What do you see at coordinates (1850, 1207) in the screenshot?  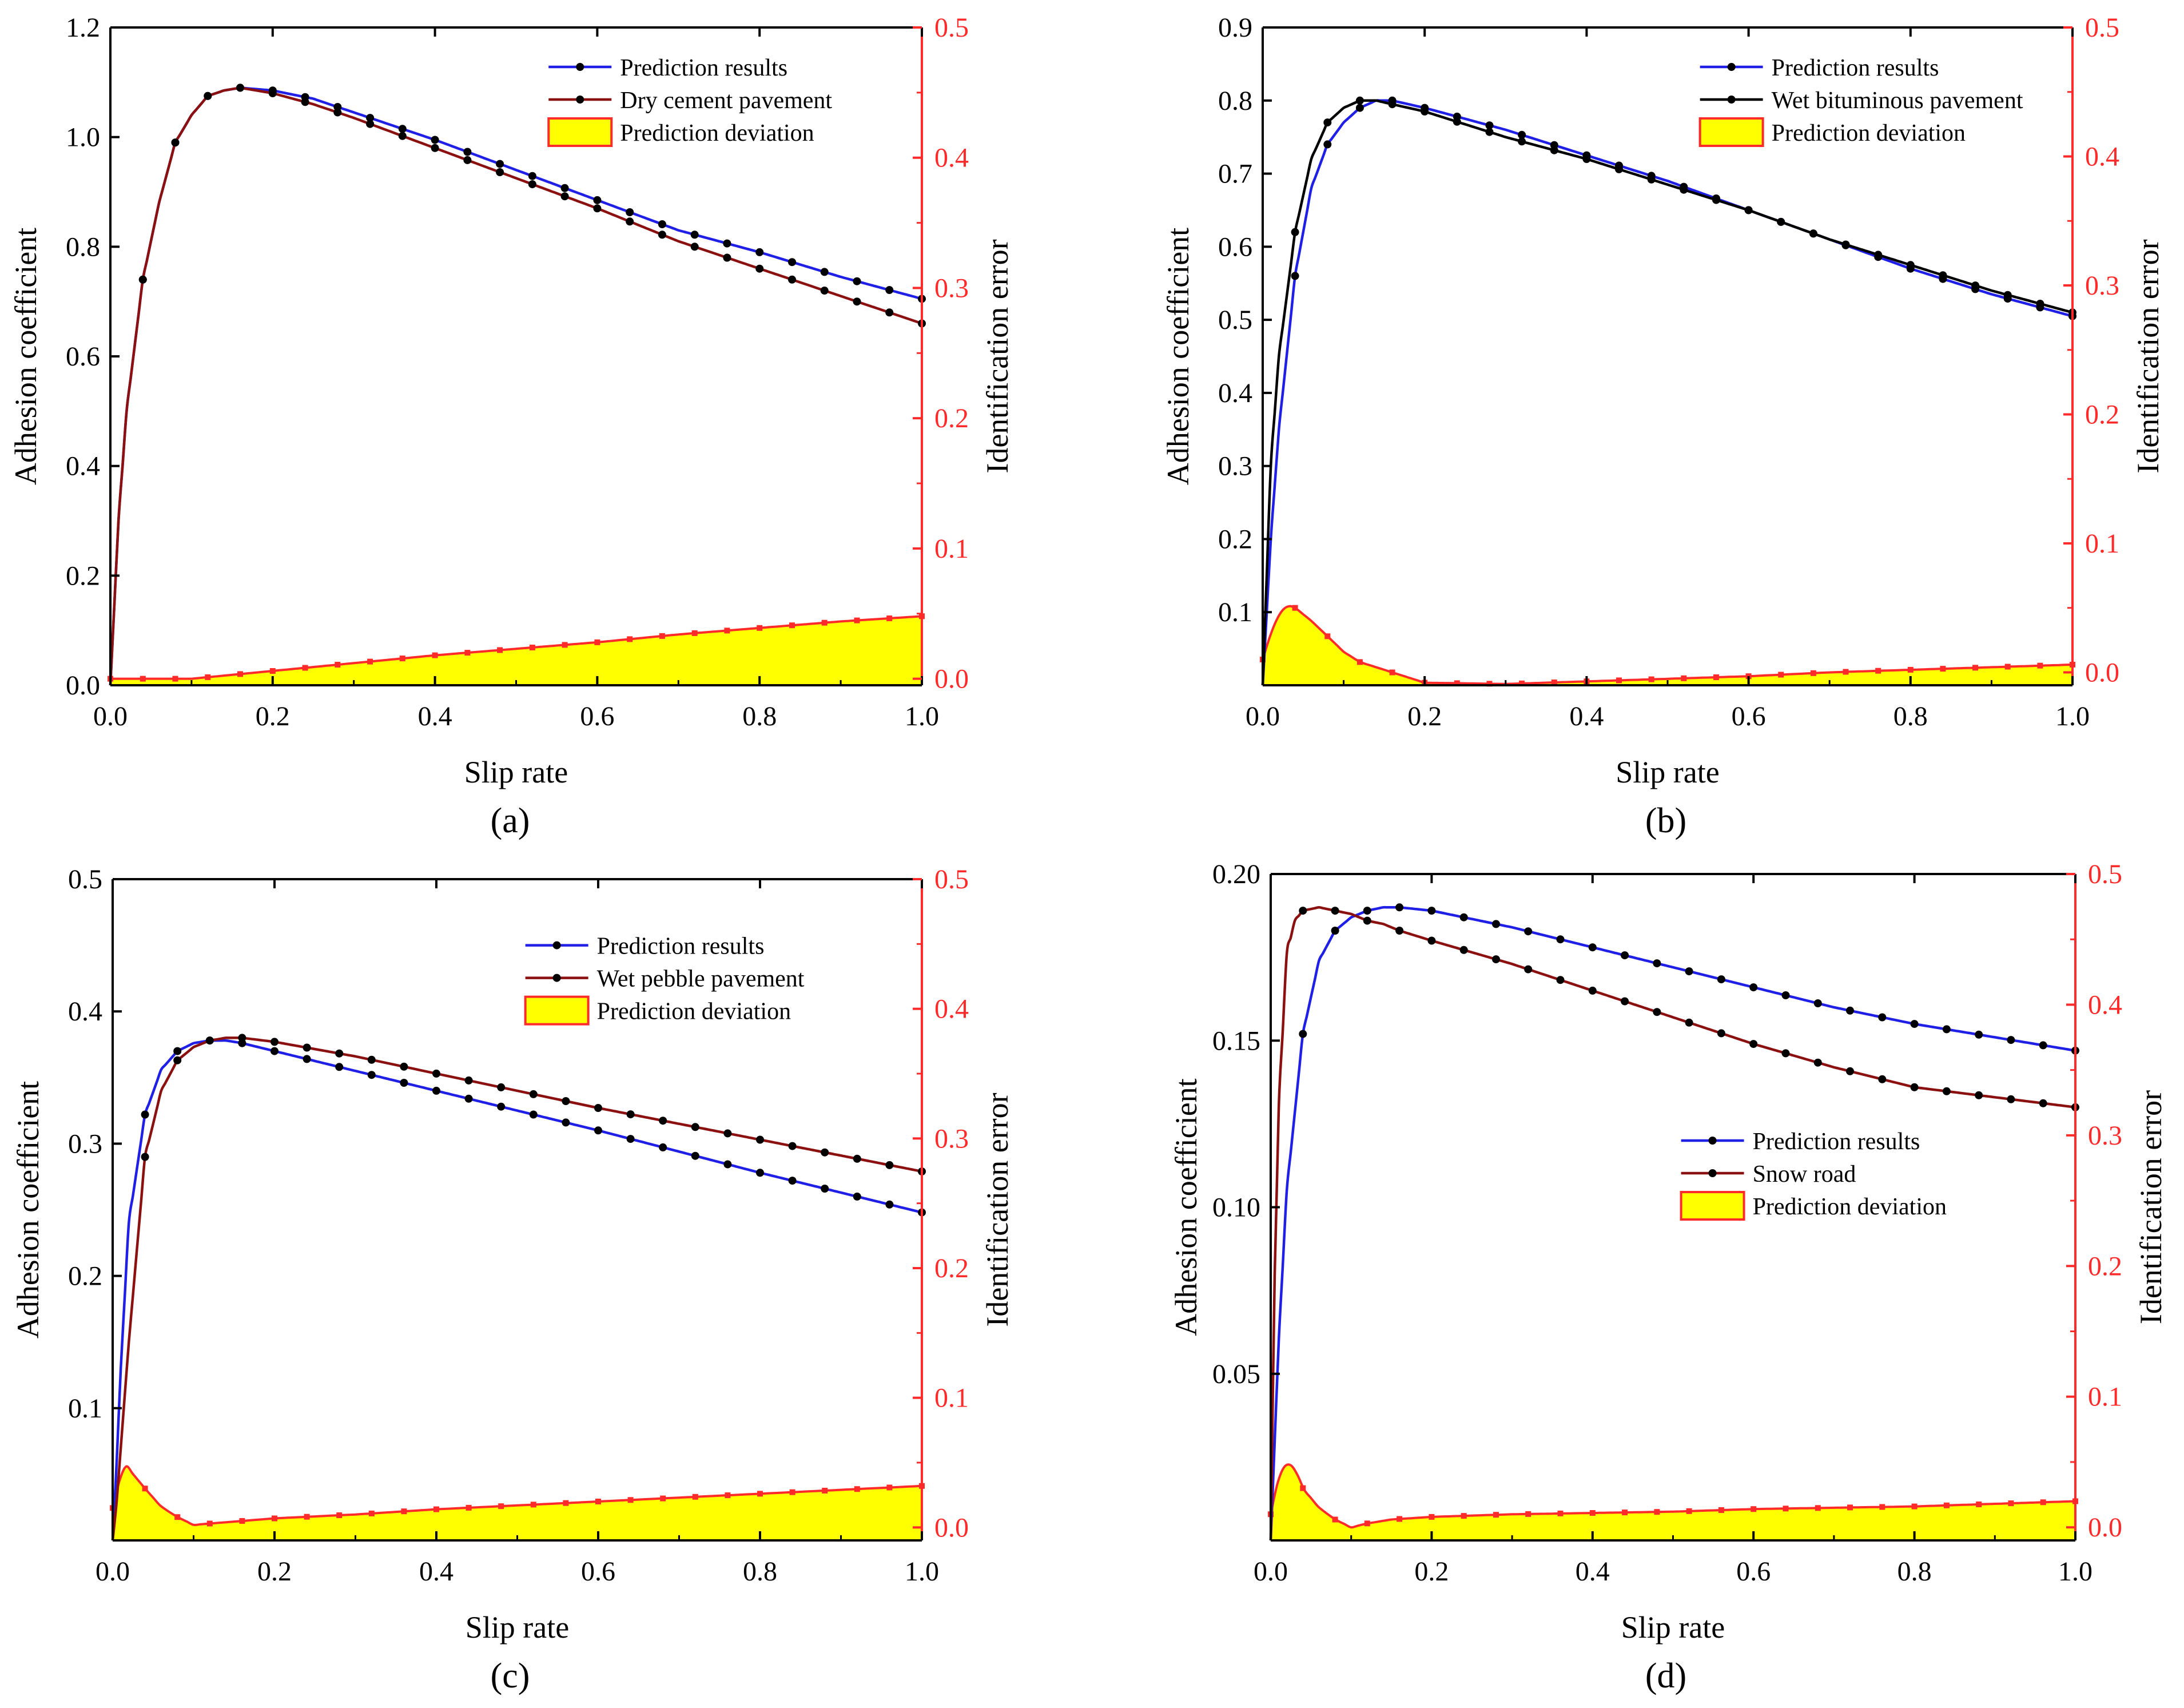 I see `legend-label: Prediction deviation` at bounding box center [1850, 1207].